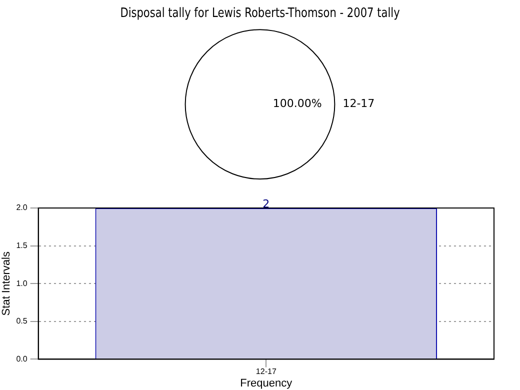 This screenshot has height=390, width=520. I want to click on slice-label: 12-17, so click(358, 103).